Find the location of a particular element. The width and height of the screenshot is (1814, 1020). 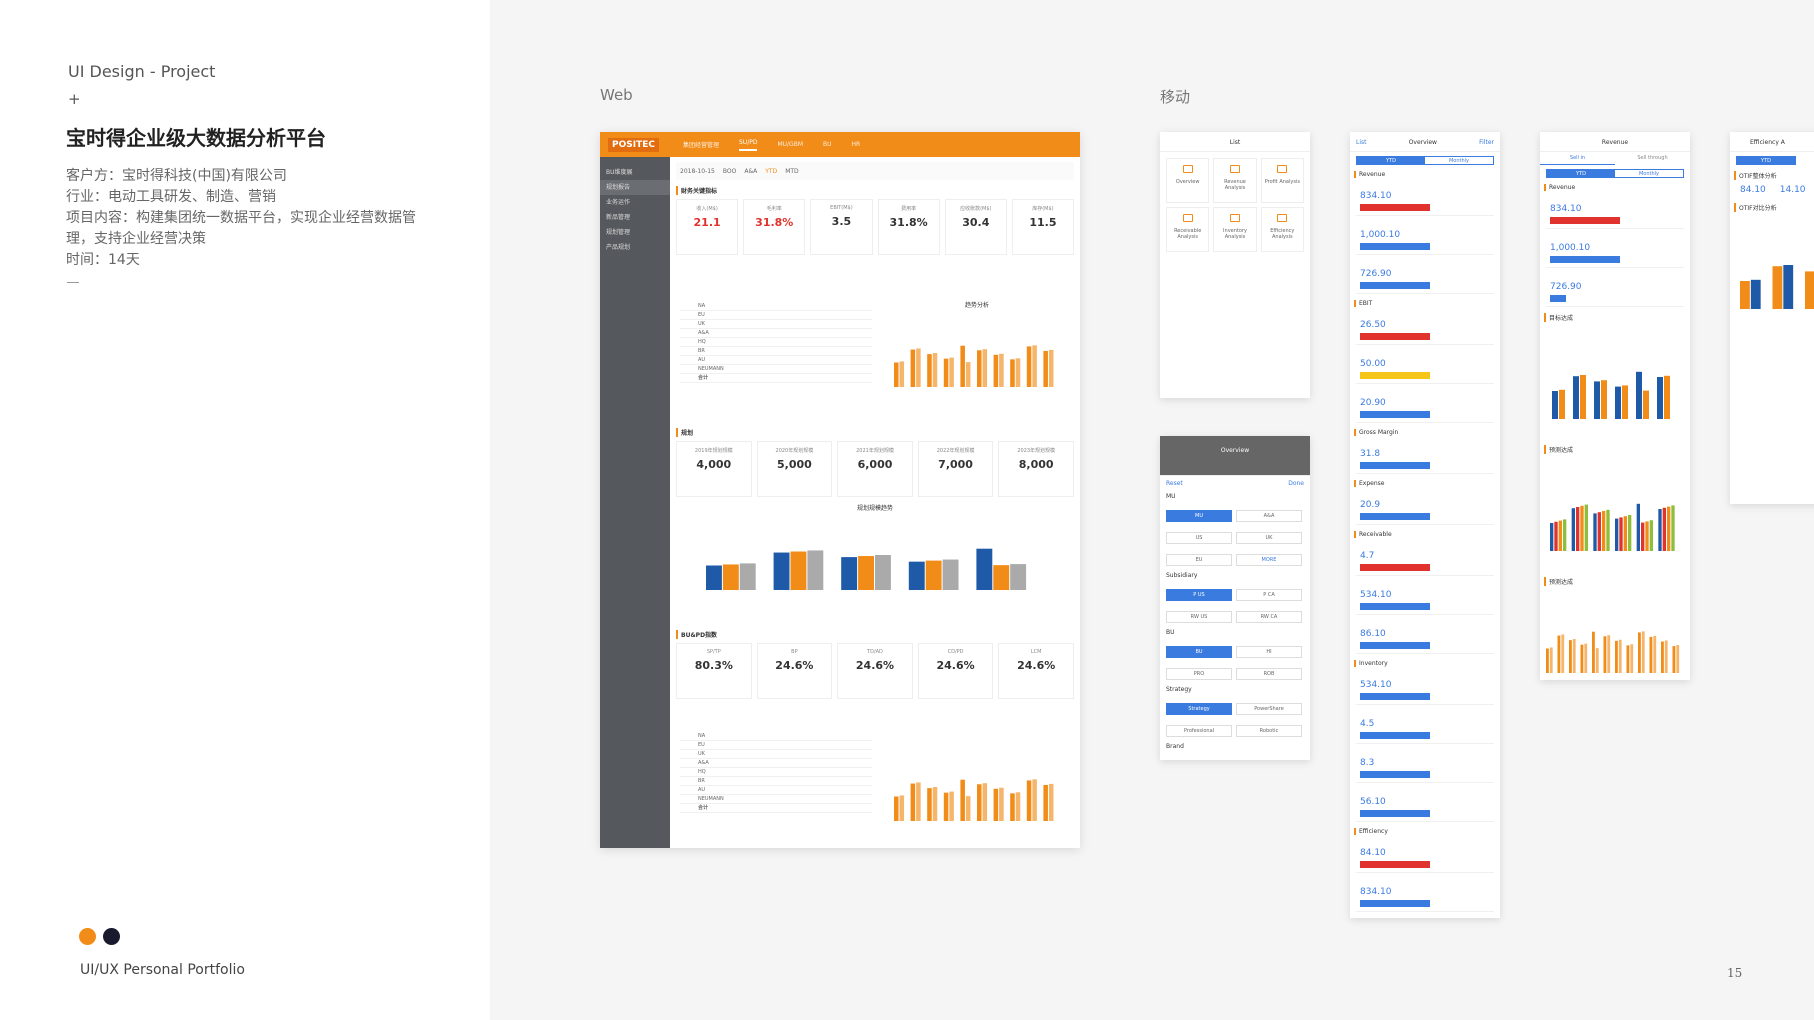

sidebar-item: 新品管理 is located at coordinates (618, 217).